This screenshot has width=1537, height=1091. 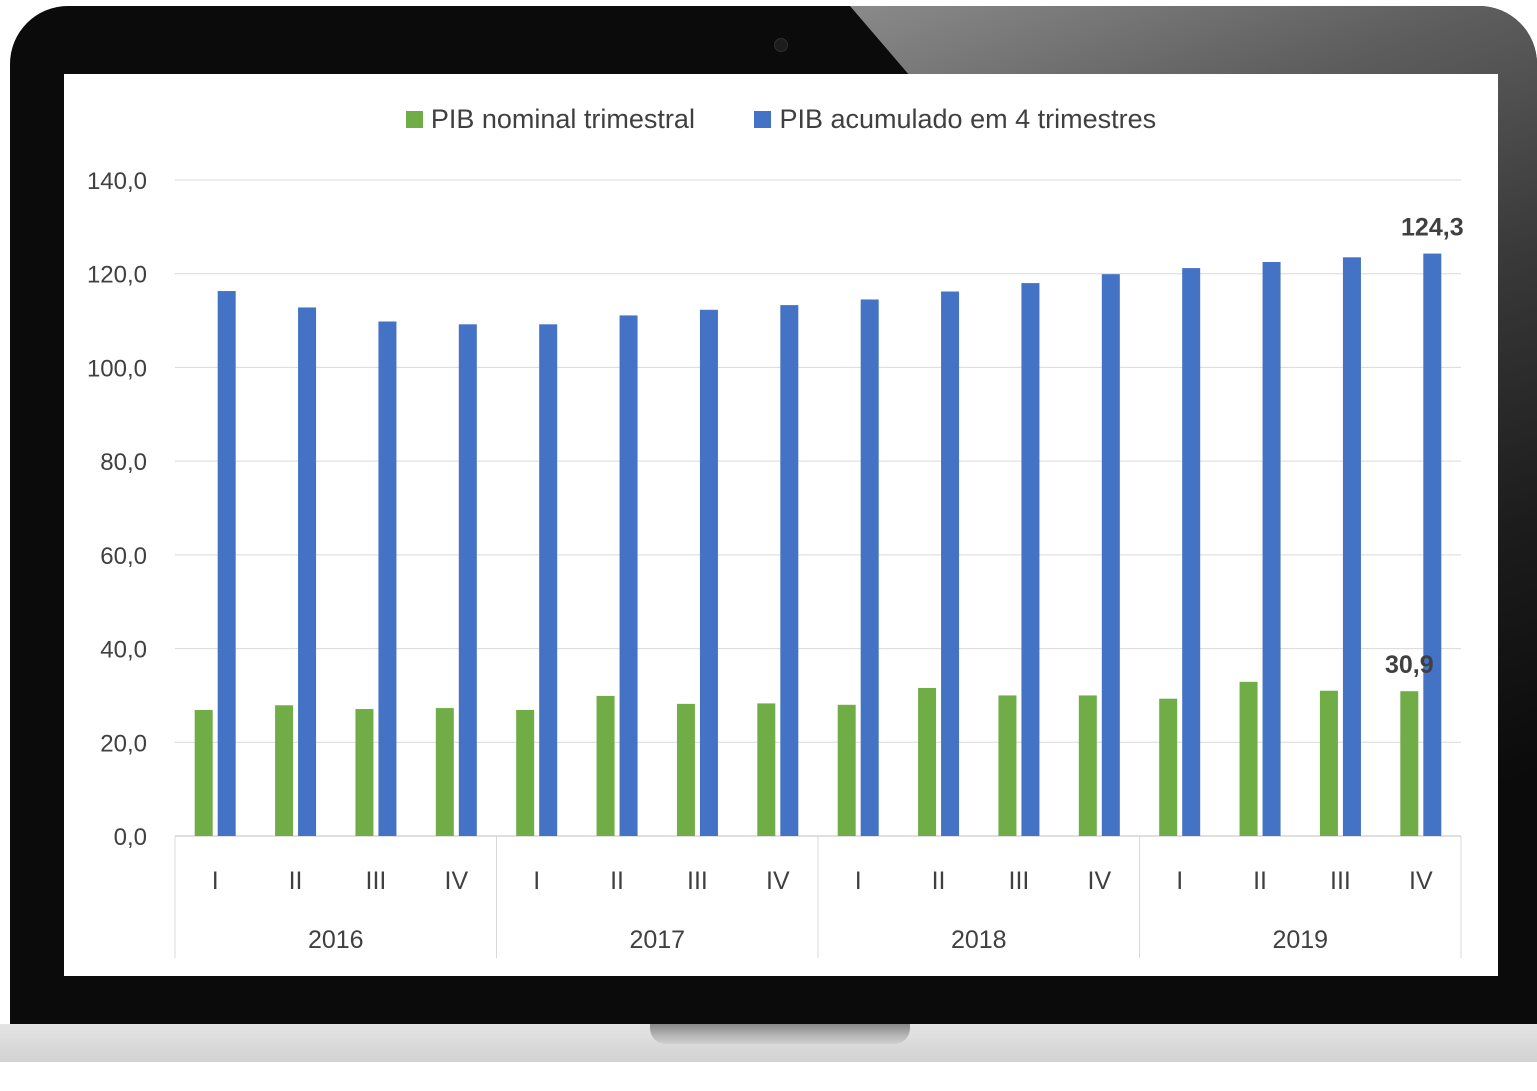 What do you see at coordinates (1432, 228) in the screenshot?
I see `data-label: 124,3` at bounding box center [1432, 228].